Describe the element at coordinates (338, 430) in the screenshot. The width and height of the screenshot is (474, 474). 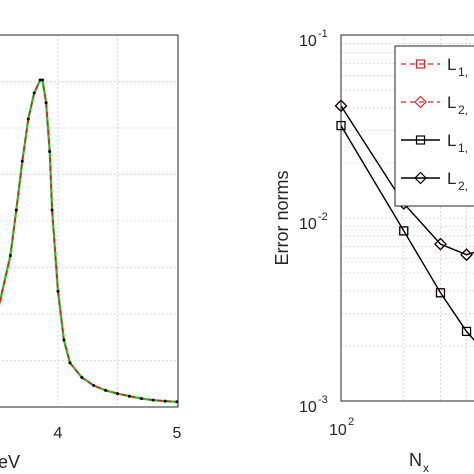
I see `x-tick-base: 10` at that location.